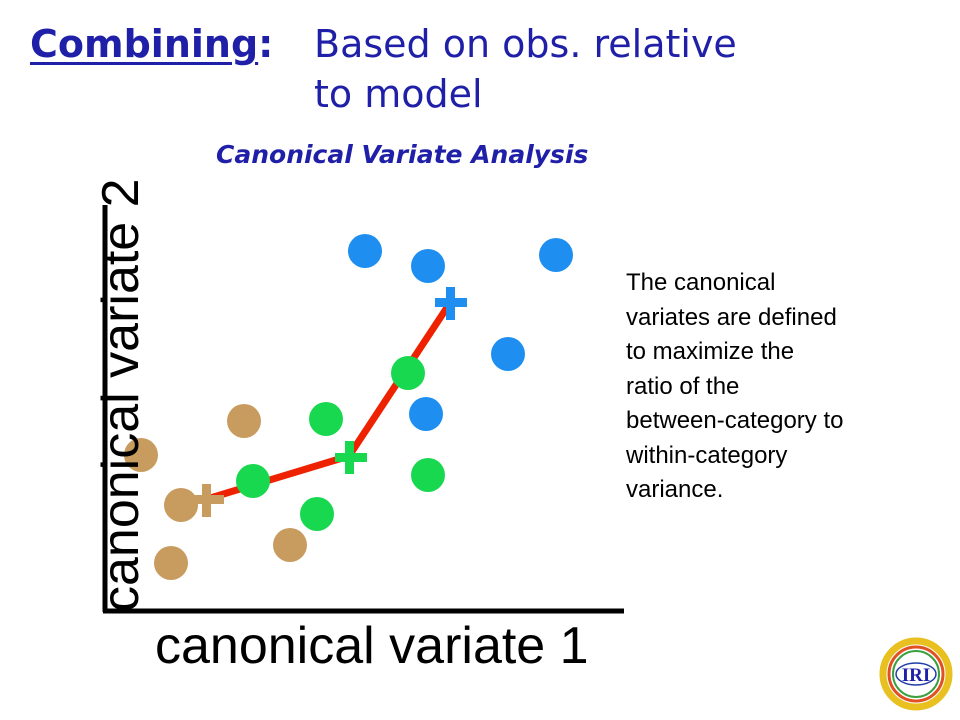 The height and width of the screenshot is (720, 960). What do you see at coordinates (372, 646) in the screenshot?
I see `x-axis-label: canonical variate 1` at bounding box center [372, 646].